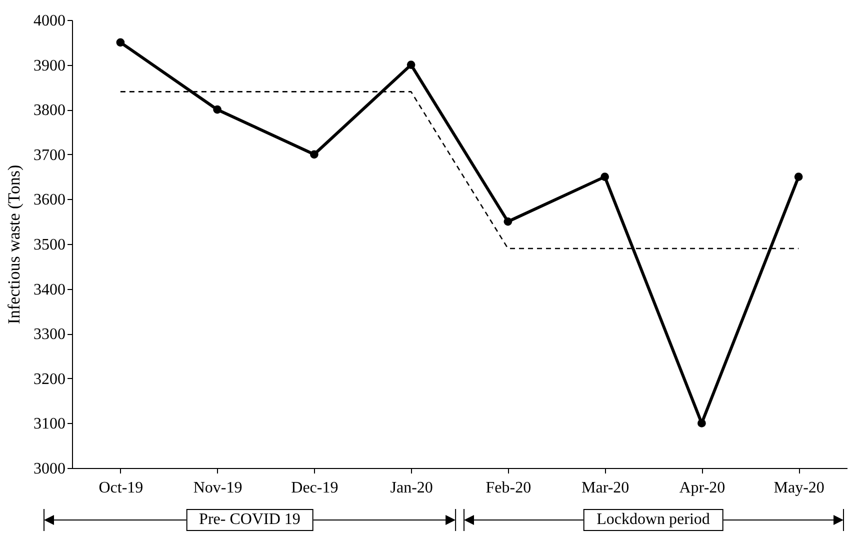 This screenshot has width=858, height=534. What do you see at coordinates (50, 379) in the screenshot?
I see `y-tick-label: 3200` at bounding box center [50, 379].